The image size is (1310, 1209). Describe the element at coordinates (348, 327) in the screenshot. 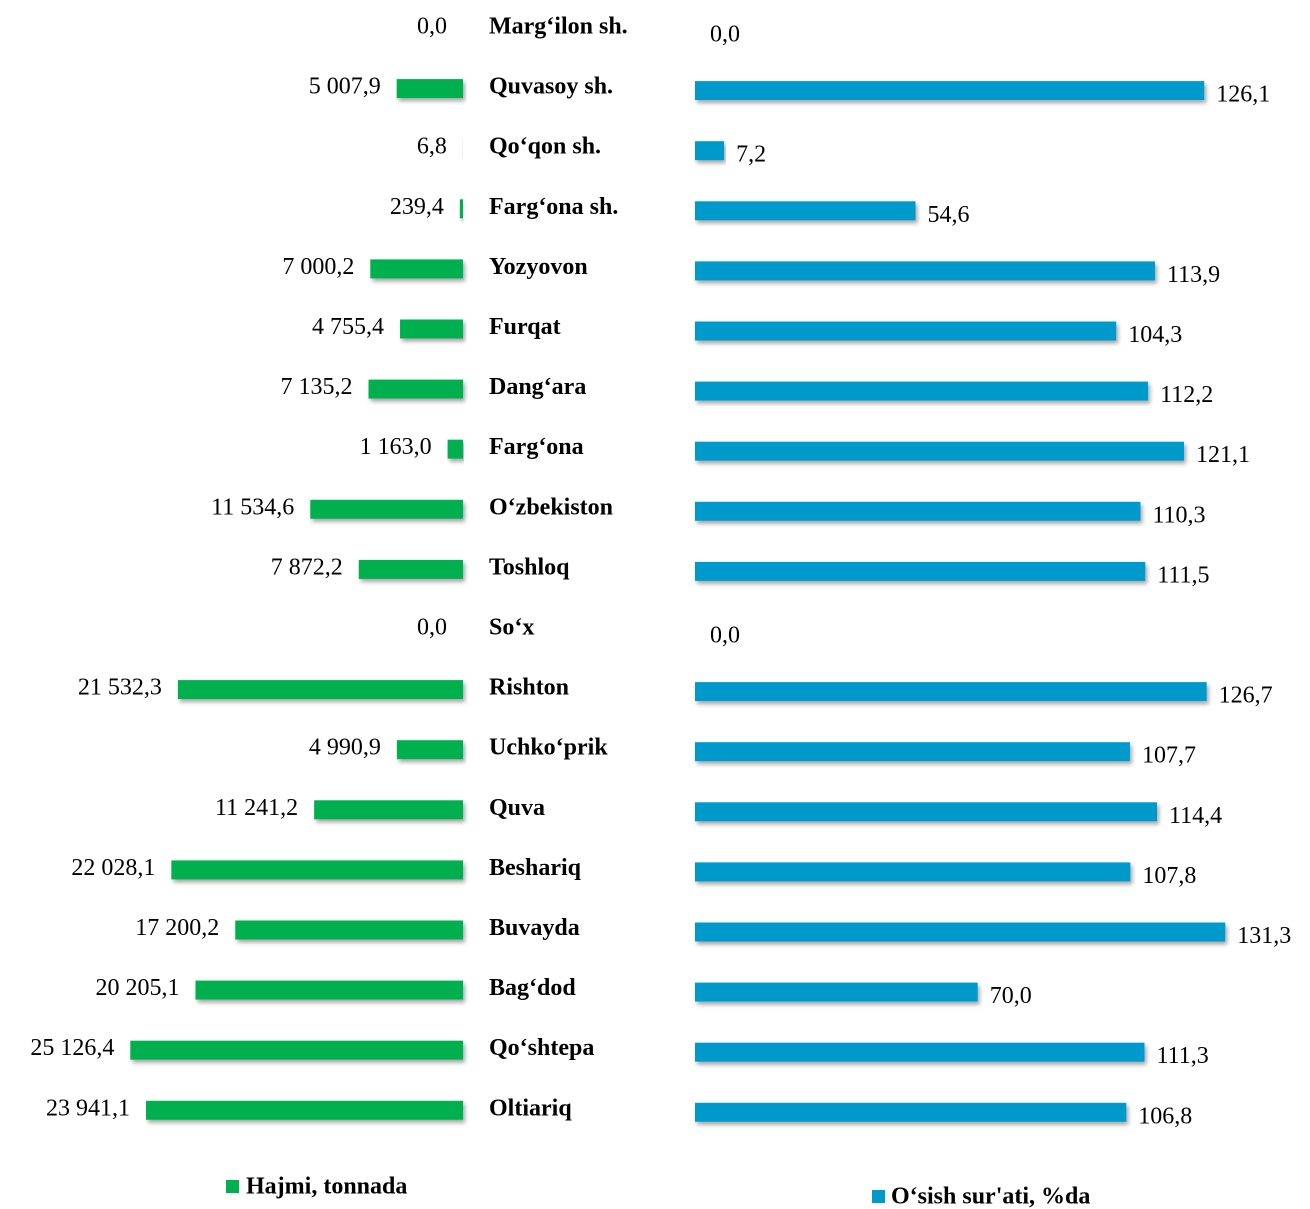

I see `value-label: 4 755,4` at that location.